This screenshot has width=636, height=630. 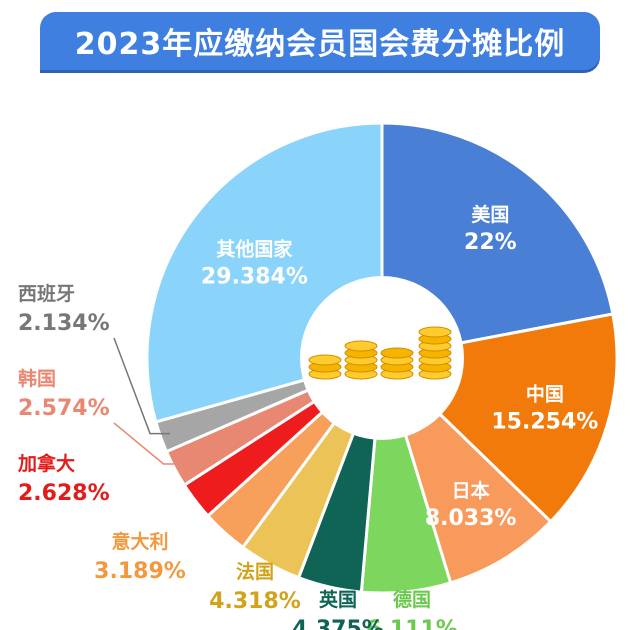 What do you see at coordinates (37, 378) in the screenshot?
I see `slice-label-8: 韩国` at bounding box center [37, 378].